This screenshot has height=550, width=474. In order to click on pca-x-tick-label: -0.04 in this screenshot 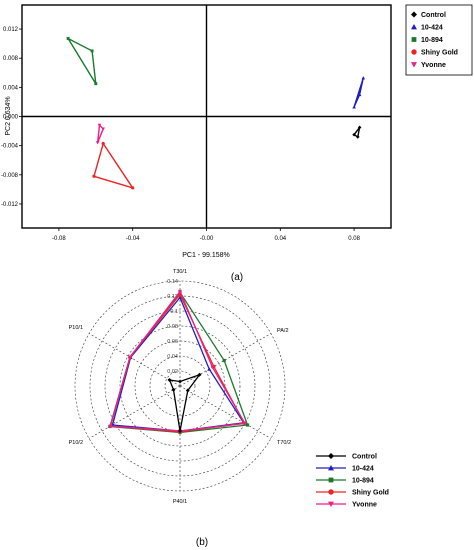, I will do `click(133, 239)`.